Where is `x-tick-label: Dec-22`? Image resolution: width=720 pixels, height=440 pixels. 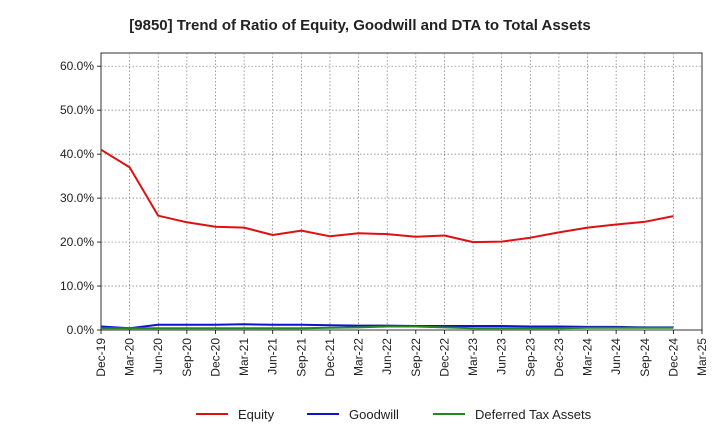 x-tick-label: Dec-22 is located at coordinates (444, 357).